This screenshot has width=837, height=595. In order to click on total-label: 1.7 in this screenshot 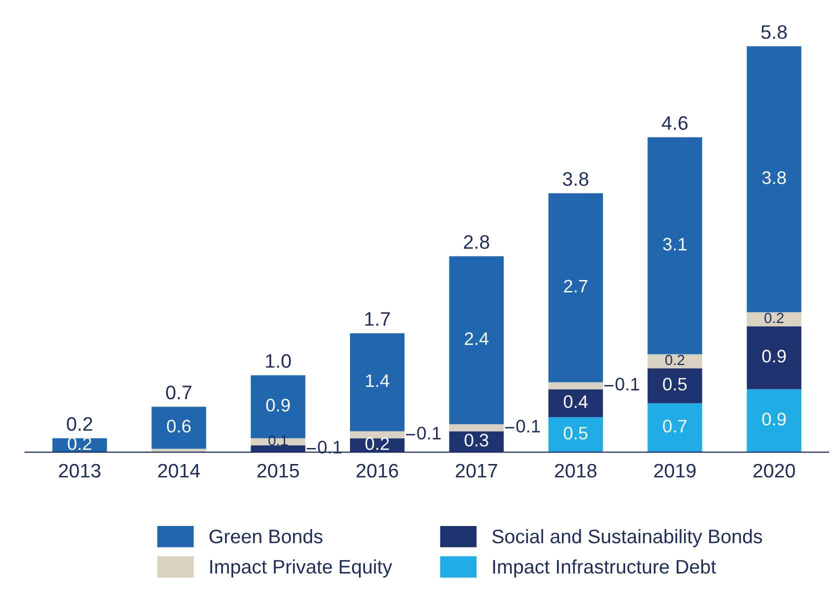, I will do `click(377, 319)`.